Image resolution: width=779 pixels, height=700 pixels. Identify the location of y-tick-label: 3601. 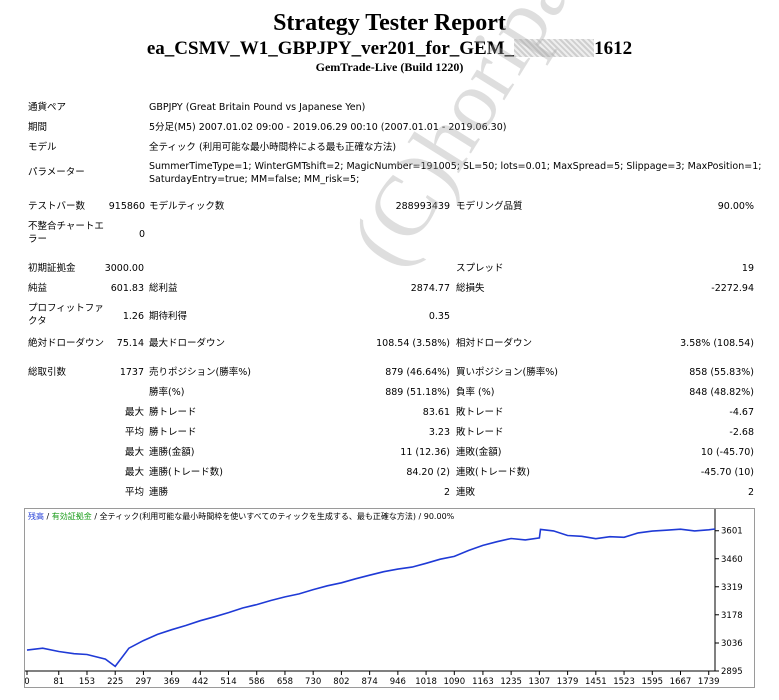
(732, 532).